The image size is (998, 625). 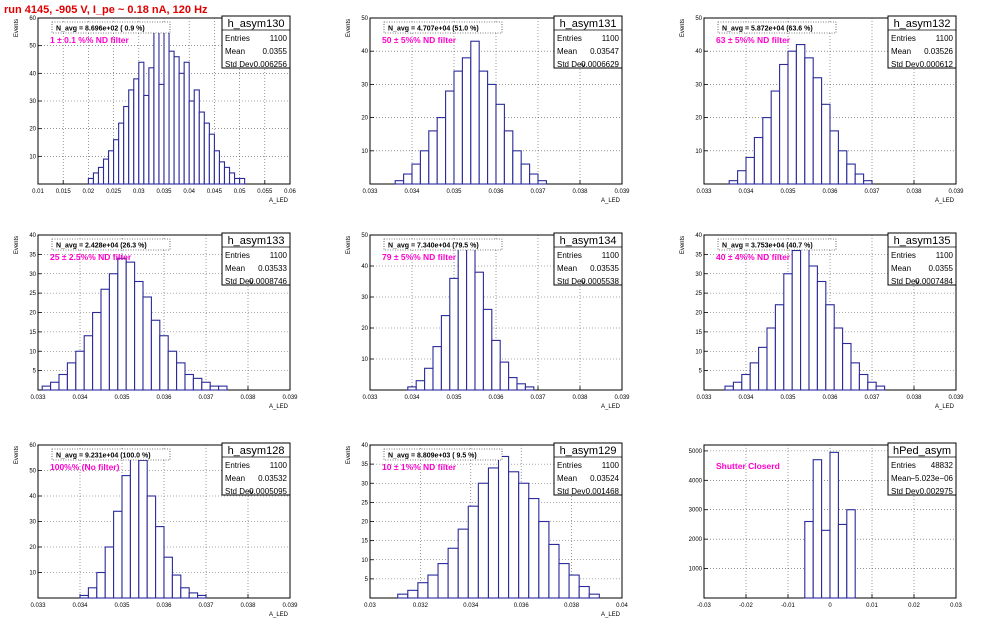 I want to click on y-tick-label: 60, so click(x=32, y=19).